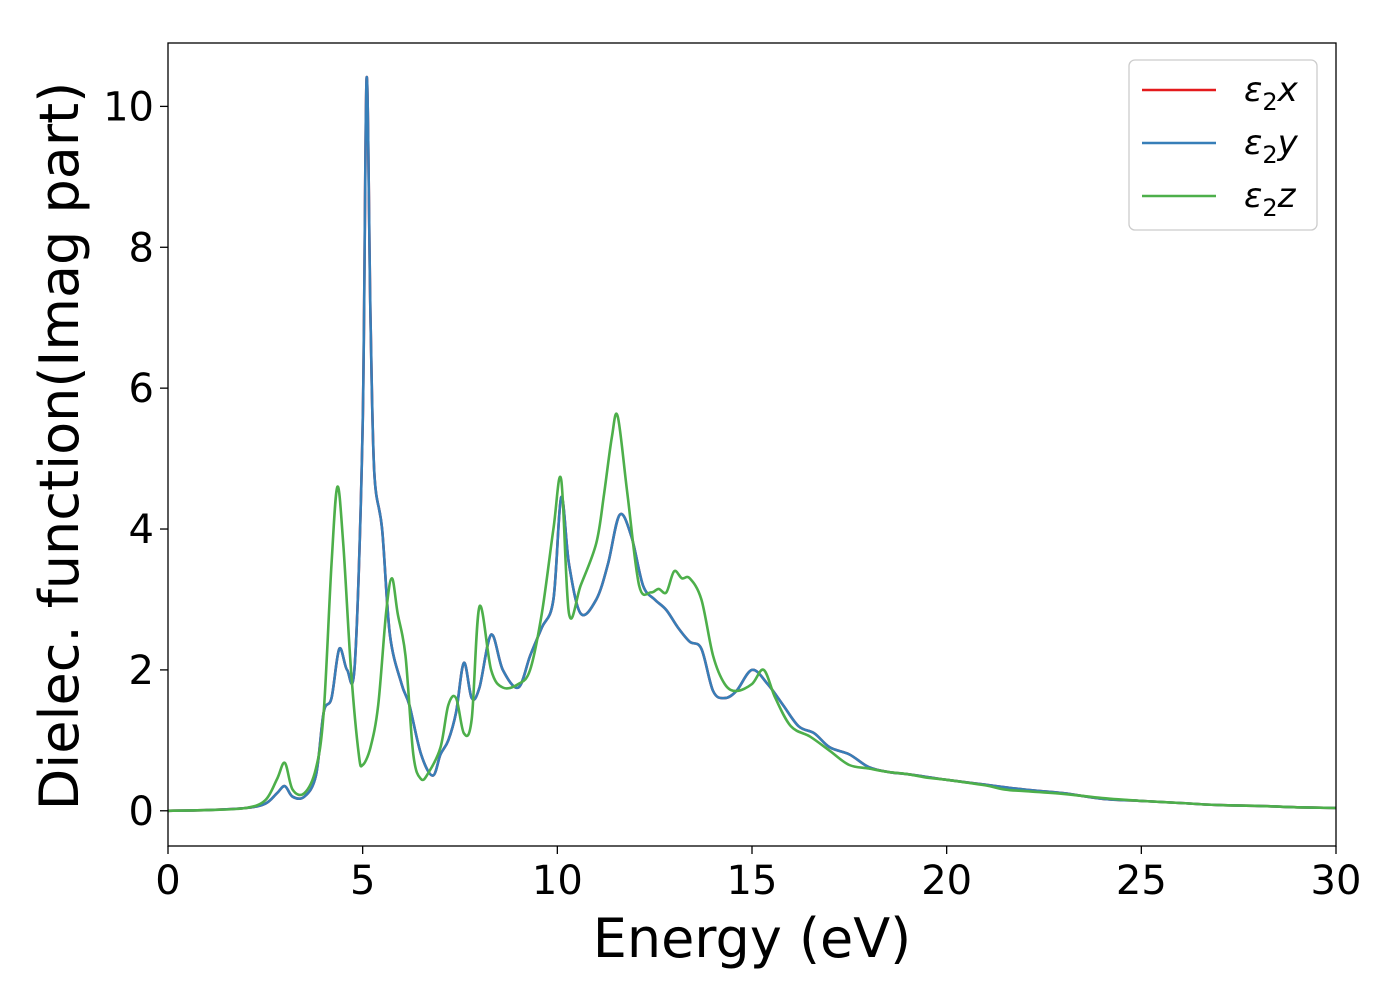 This screenshot has height=1000, width=1400. What do you see at coordinates (128, 107) in the screenshot?
I see `y-tick-label: 10` at bounding box center [128, 107].